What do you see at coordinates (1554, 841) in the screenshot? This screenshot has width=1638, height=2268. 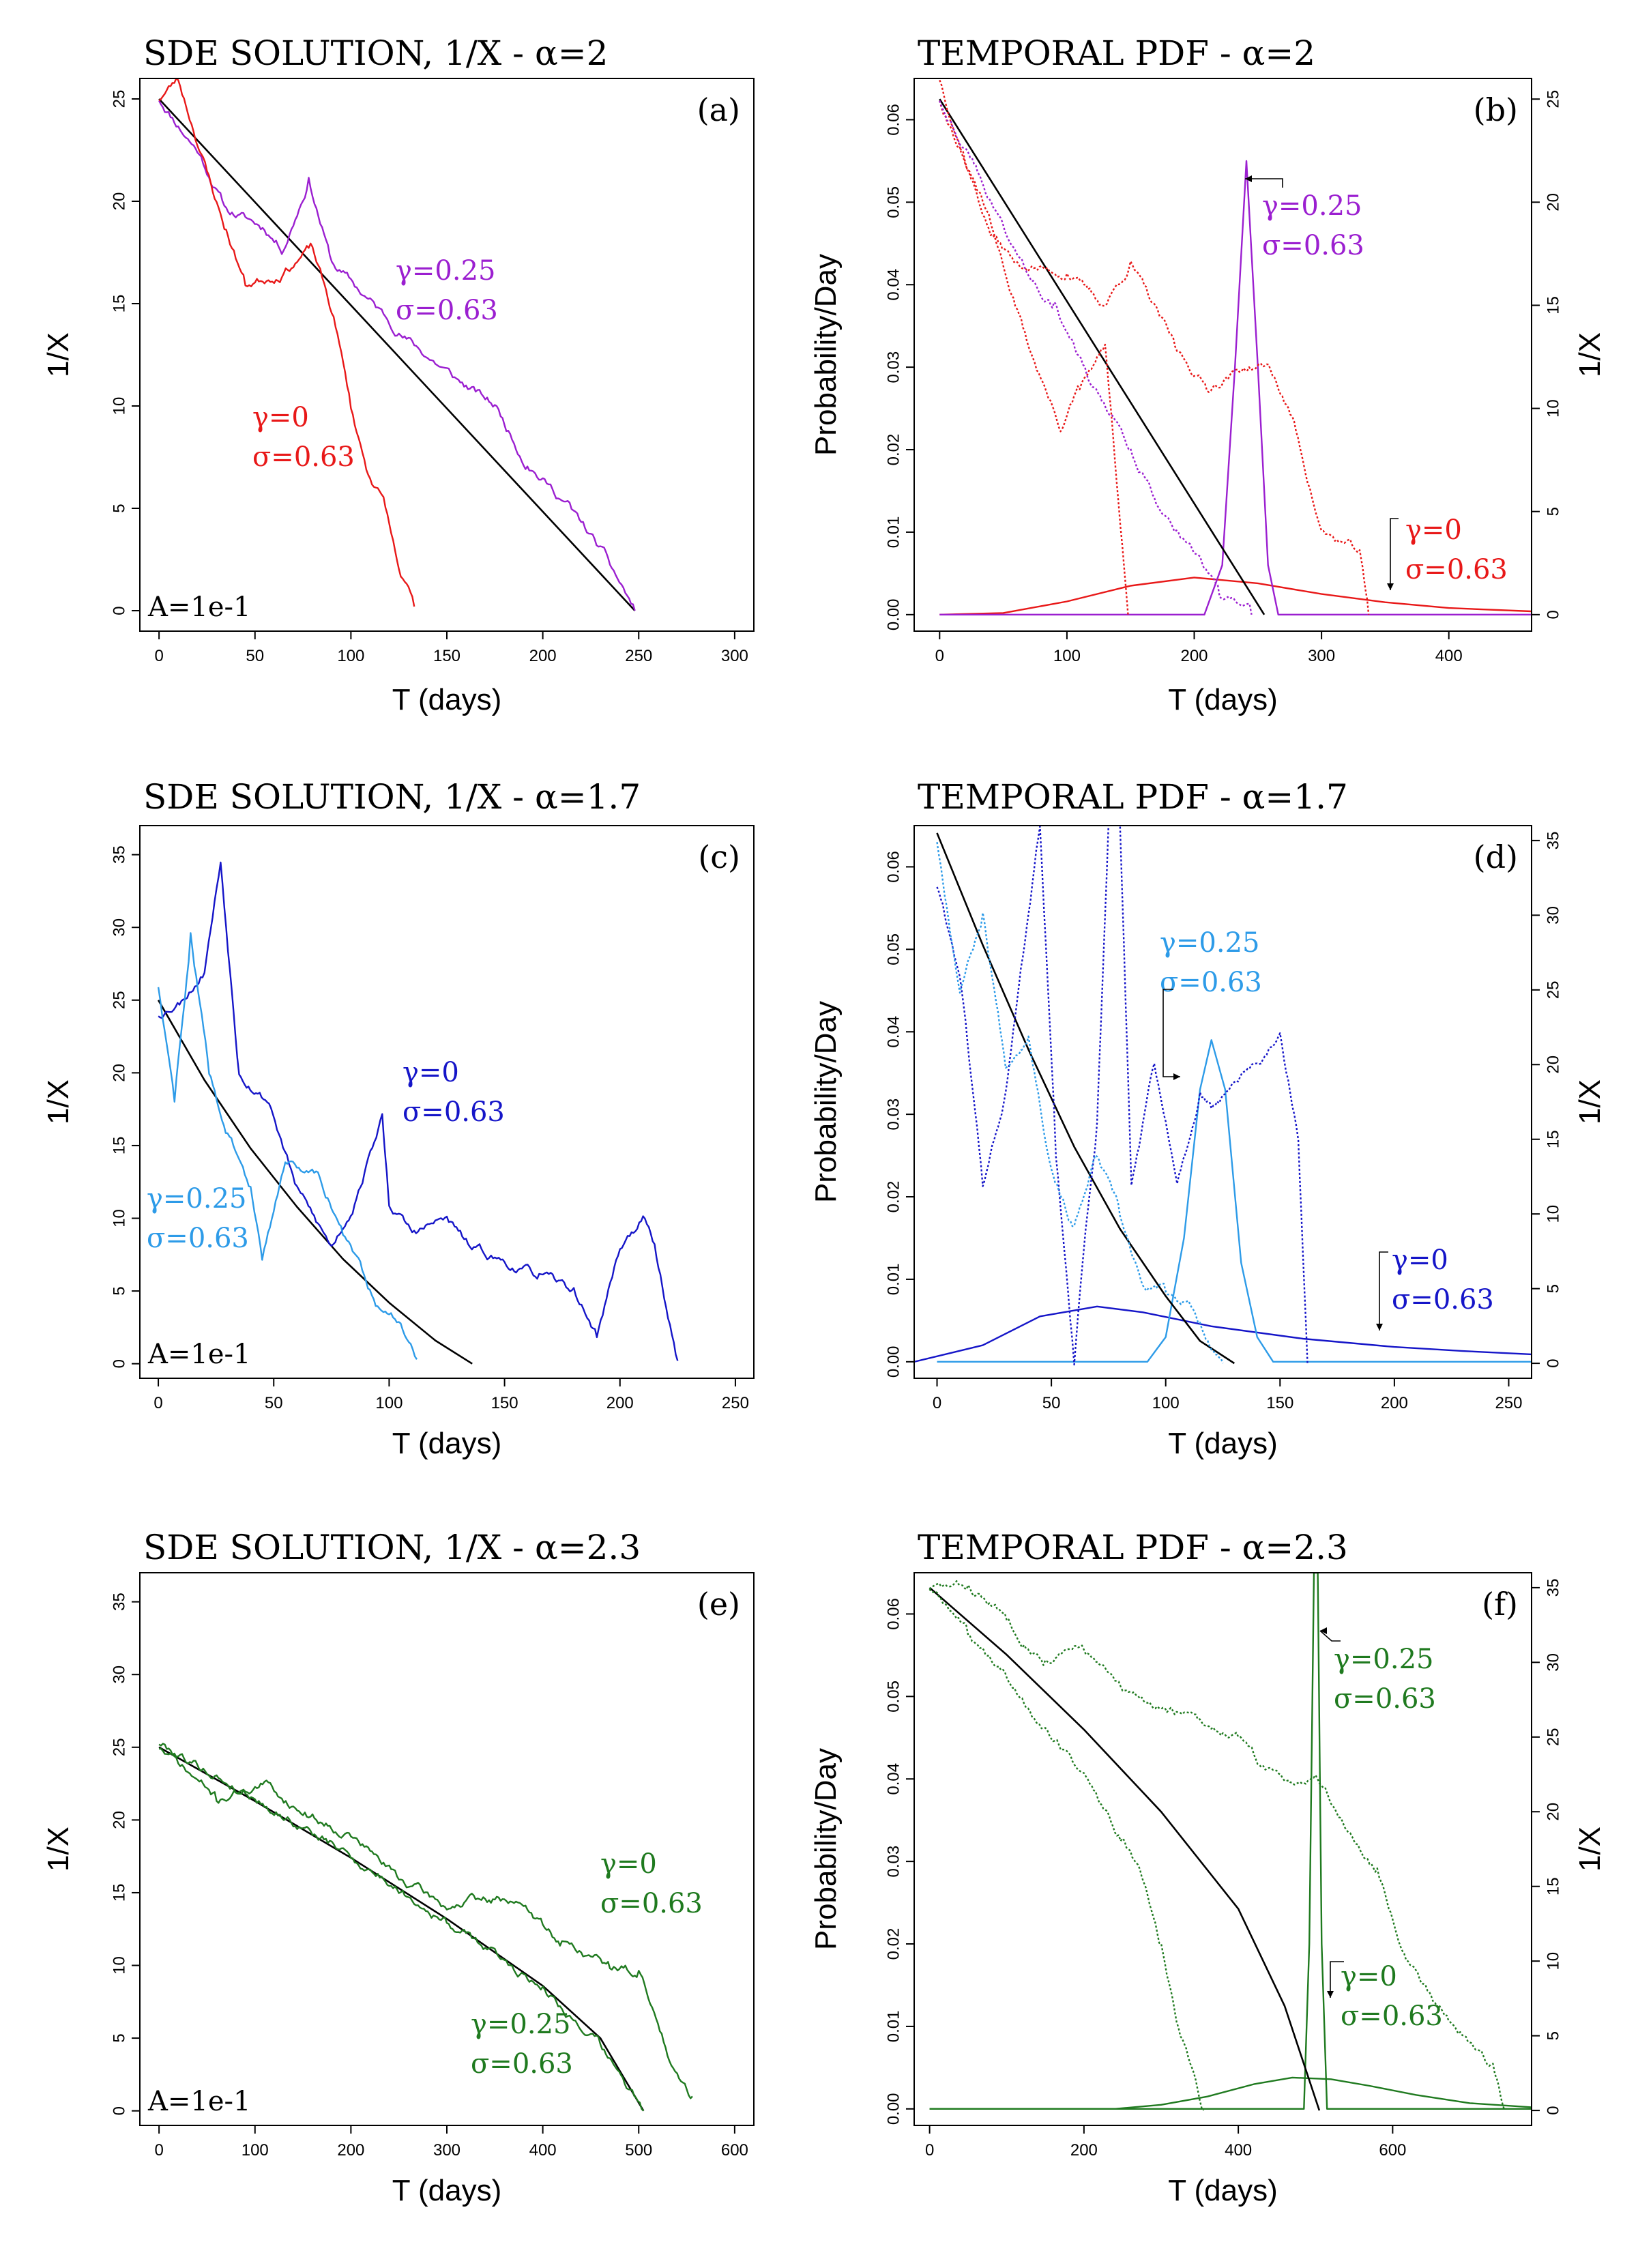 I see `y-right-tick-label: 35` at bounding box center [1554, 841].